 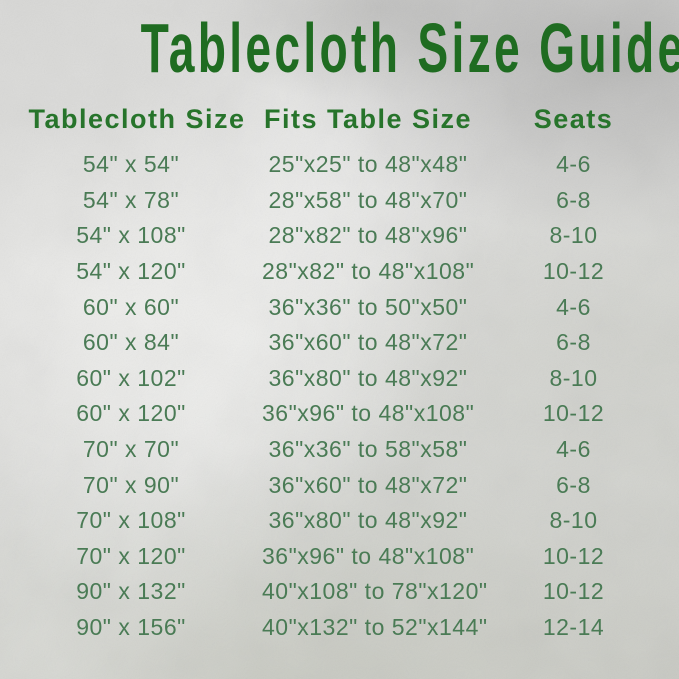 What do you see at coordinates (375, 591) in the screenshot?
I see `fits-table-size-cell: 40"x108" to 78"x120"` at bounding box center [375, 591].